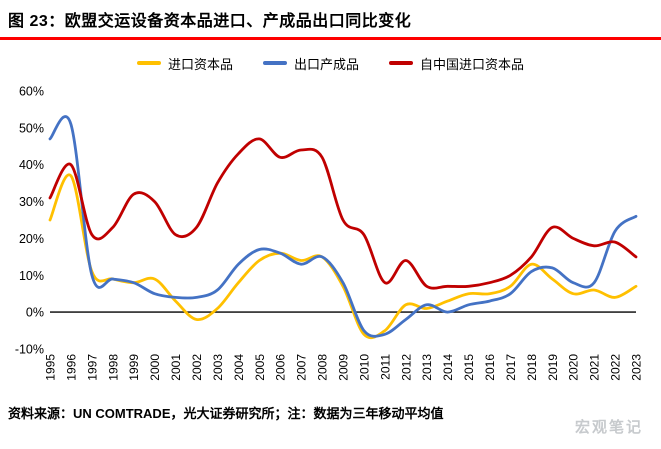  I want to click on legend-line-swatch-red, so click(401, 63).